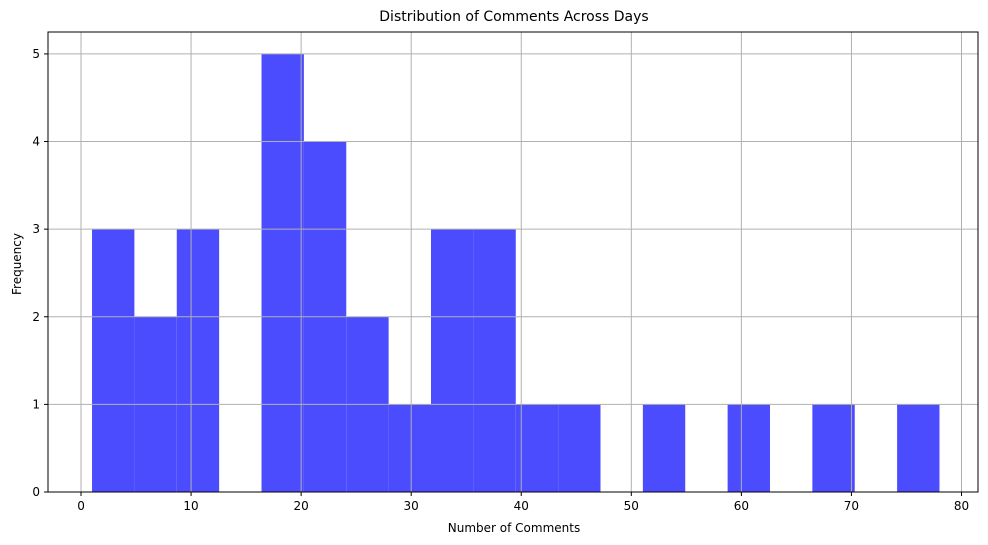 The width and height of the screenshot is (988, 545). I want to click on y-axis-label: Frequency, so click(17, 264).